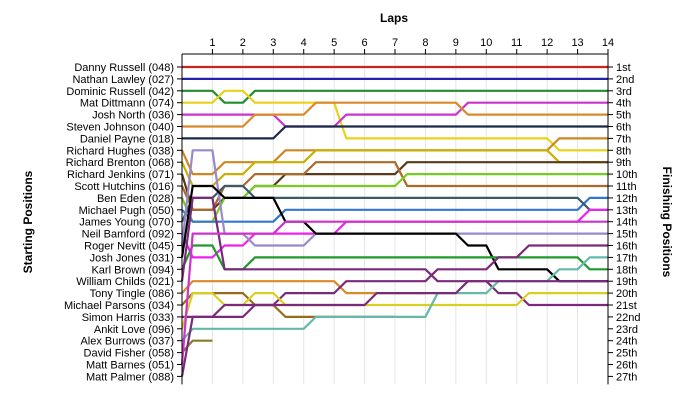 The image size is (700, 405). Describe the element at coordinates (128, 235) in the screenshot. I see `start-driver-label: Neil Bamford (092)` at that location.